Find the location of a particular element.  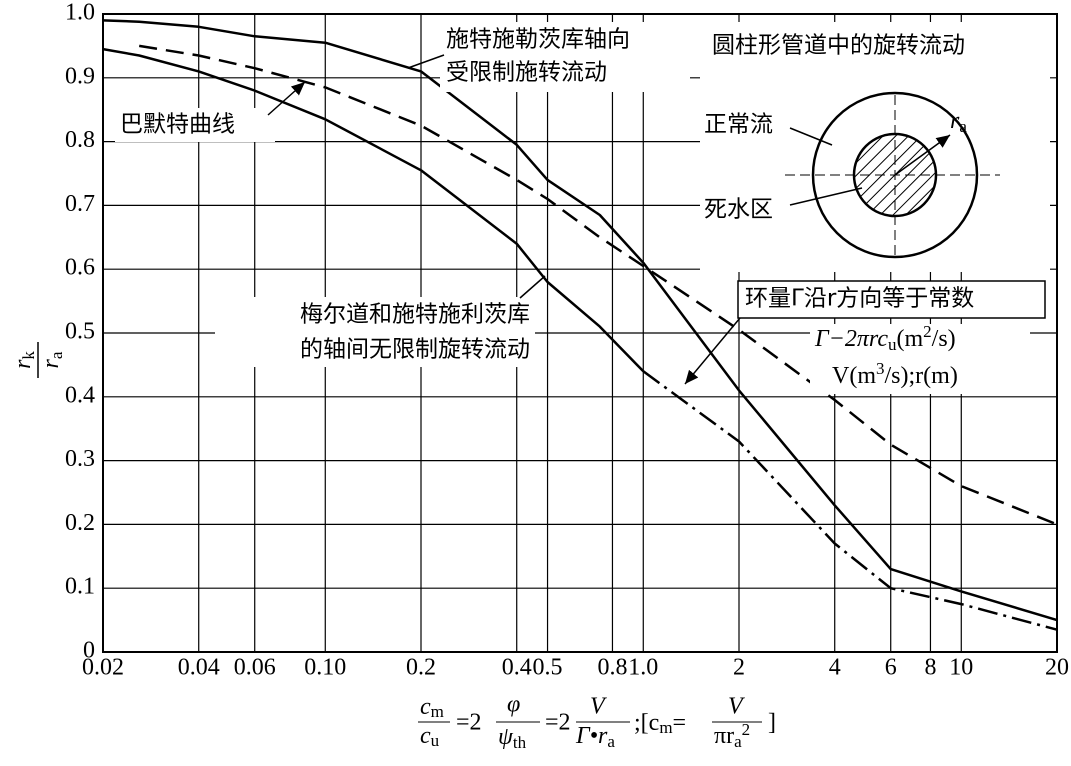

annotation: V(m3/s);r(m) is located at coordinates (895, 374).